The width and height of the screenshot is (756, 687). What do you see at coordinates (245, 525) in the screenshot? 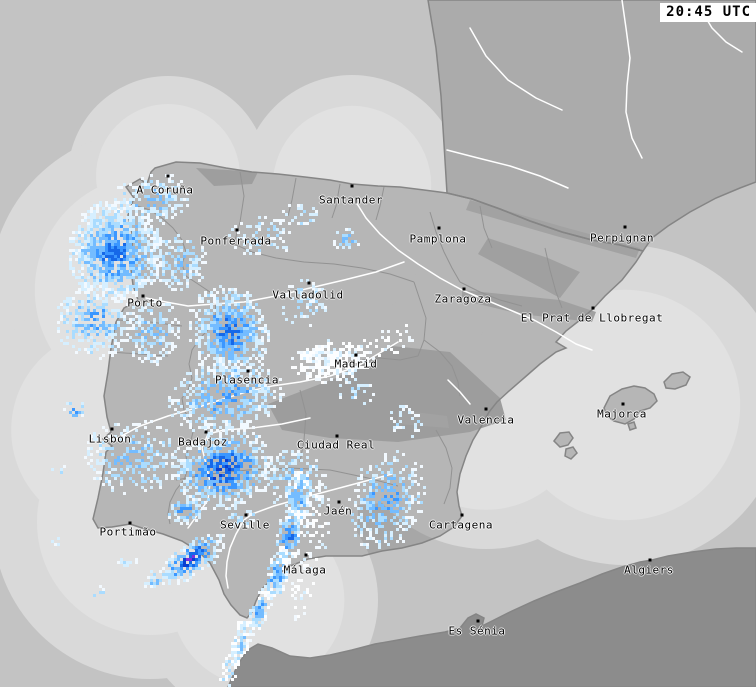
I see `city-label: Seville` at bounding box center [245, 525].